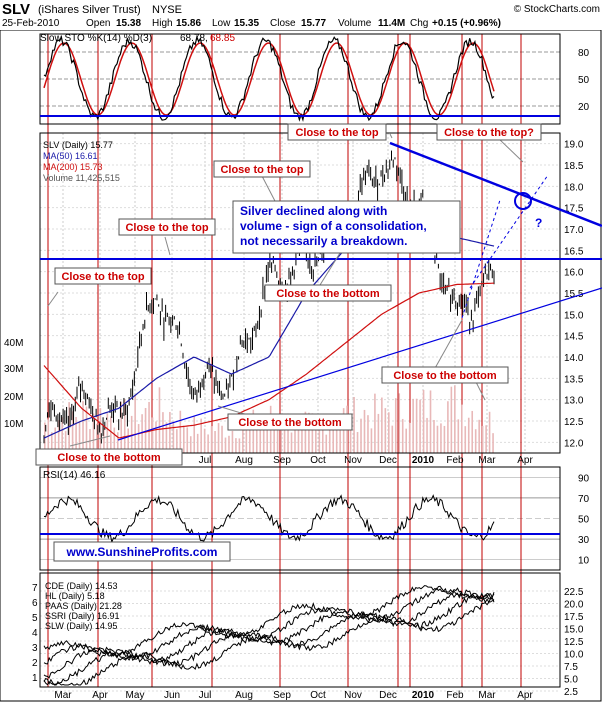 The width and height of the screenshot is (602, 702). What do you see at coordinates (487, 695) in the screenshot?
I see `bottom-month-label-12: Mar` at bounding box center [487, 695].